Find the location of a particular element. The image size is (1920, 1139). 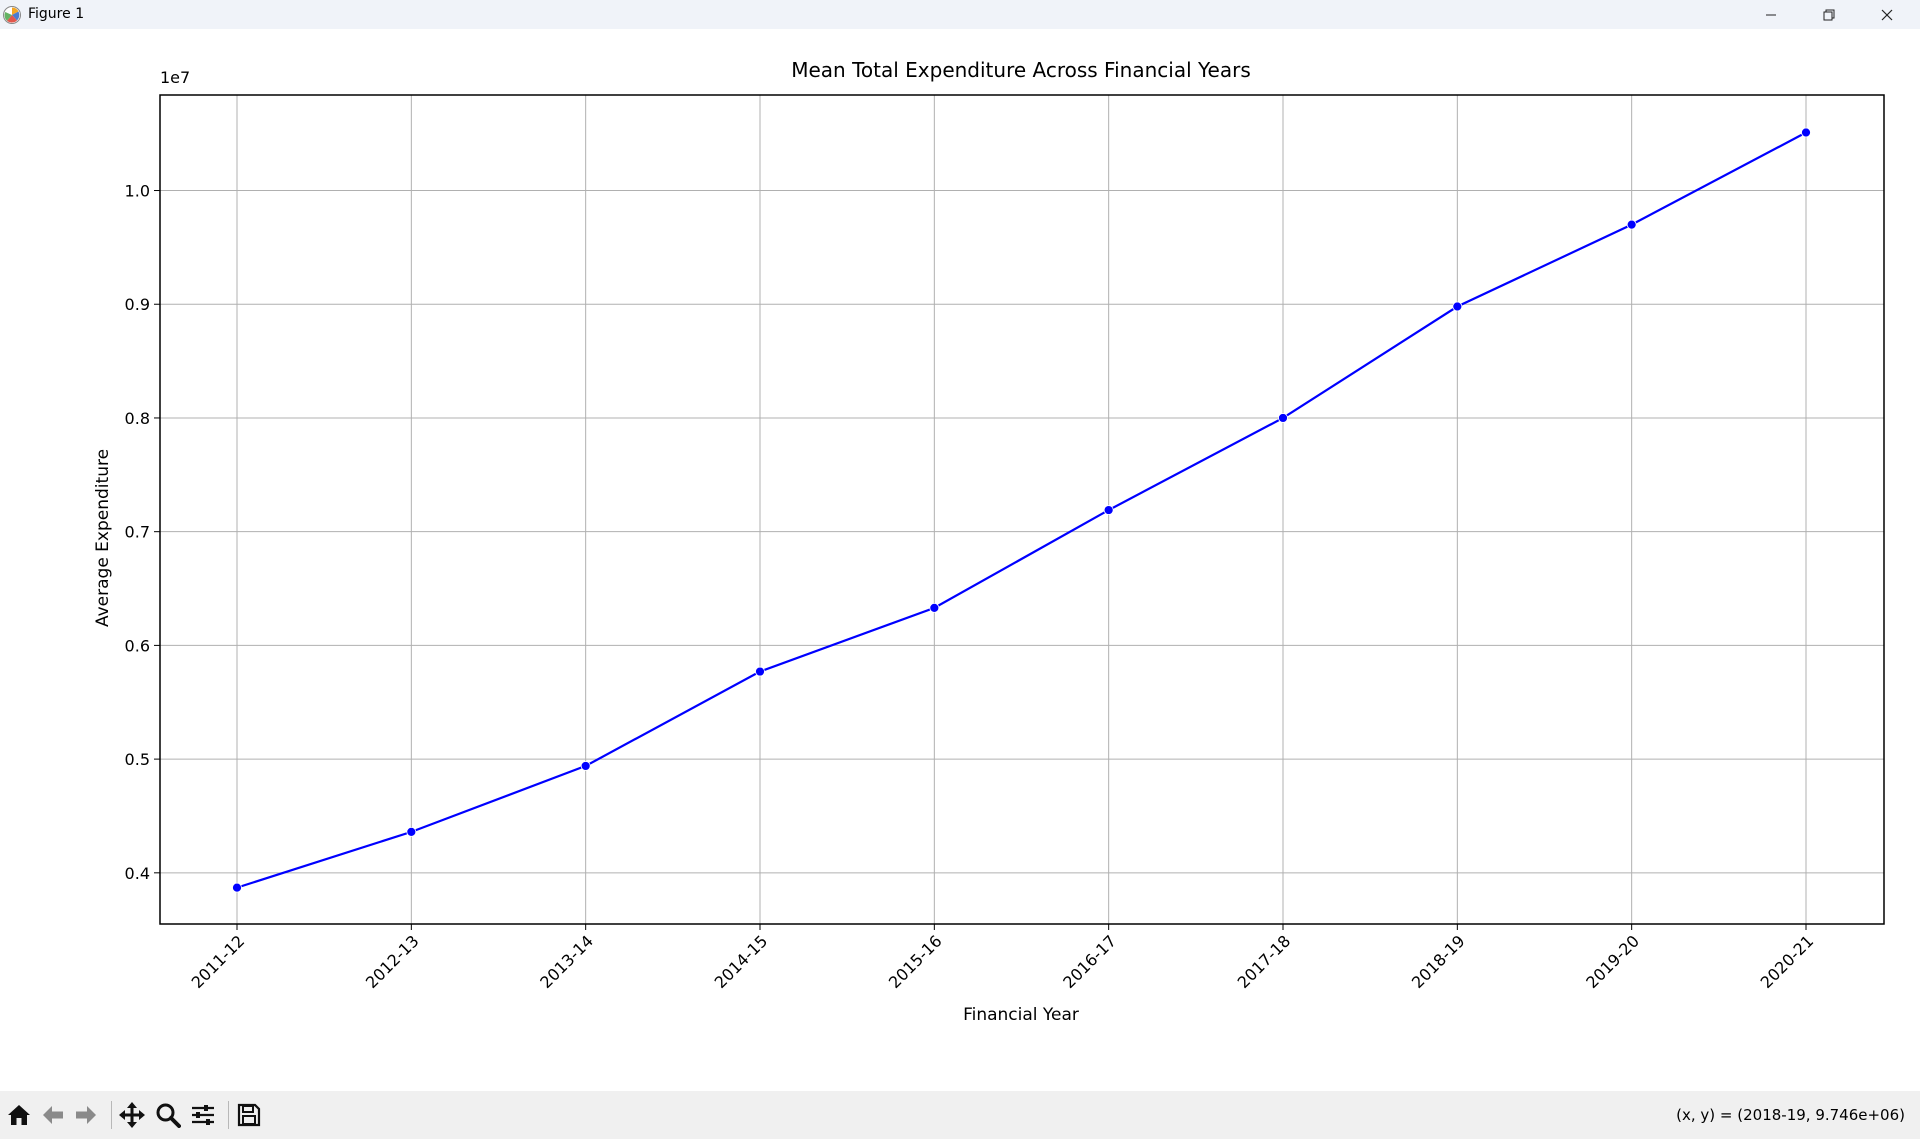

minimize-button is located at coordinates (1771, 14).